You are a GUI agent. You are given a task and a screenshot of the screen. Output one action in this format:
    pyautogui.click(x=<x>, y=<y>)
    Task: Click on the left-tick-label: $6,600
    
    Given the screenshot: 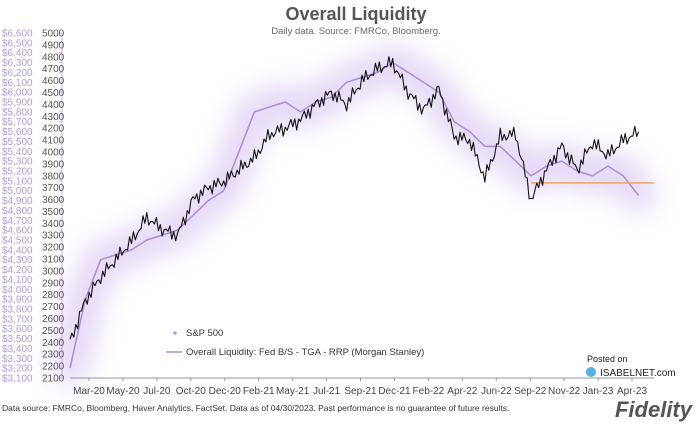 What is the action you would take?
    pyautogui.click(x=17, y=34)
    